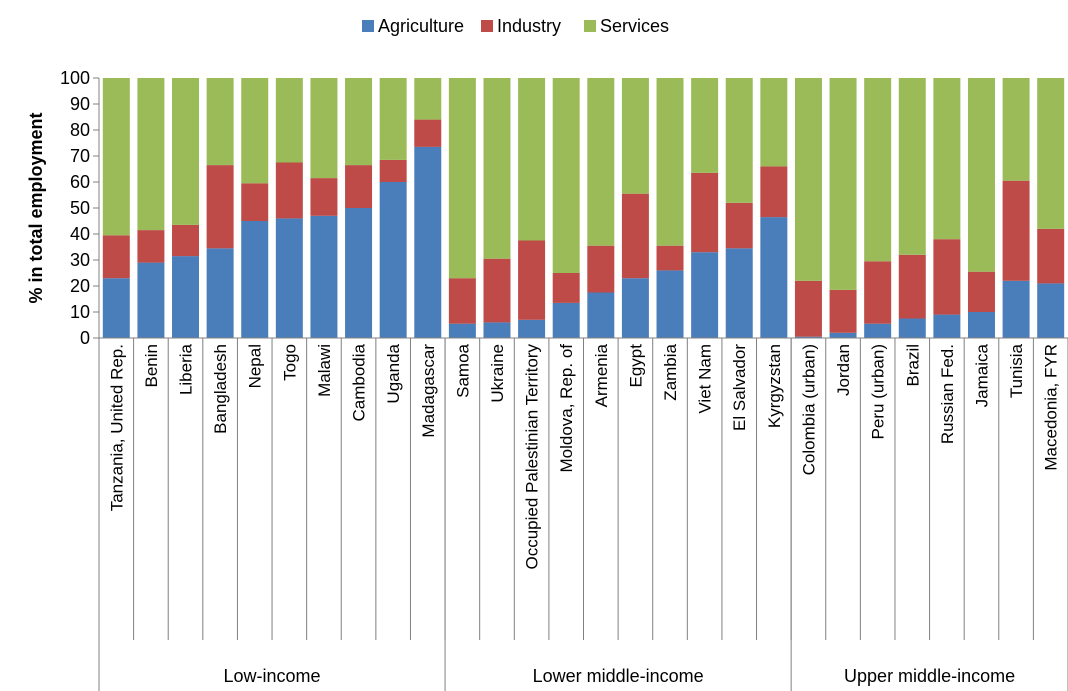 The width and height of the screenshot is (1068, 691). What do you see at coordinates (843, 184) in the screenshot?
I see `bar-services-jordan` at bounding box center [843, 184].